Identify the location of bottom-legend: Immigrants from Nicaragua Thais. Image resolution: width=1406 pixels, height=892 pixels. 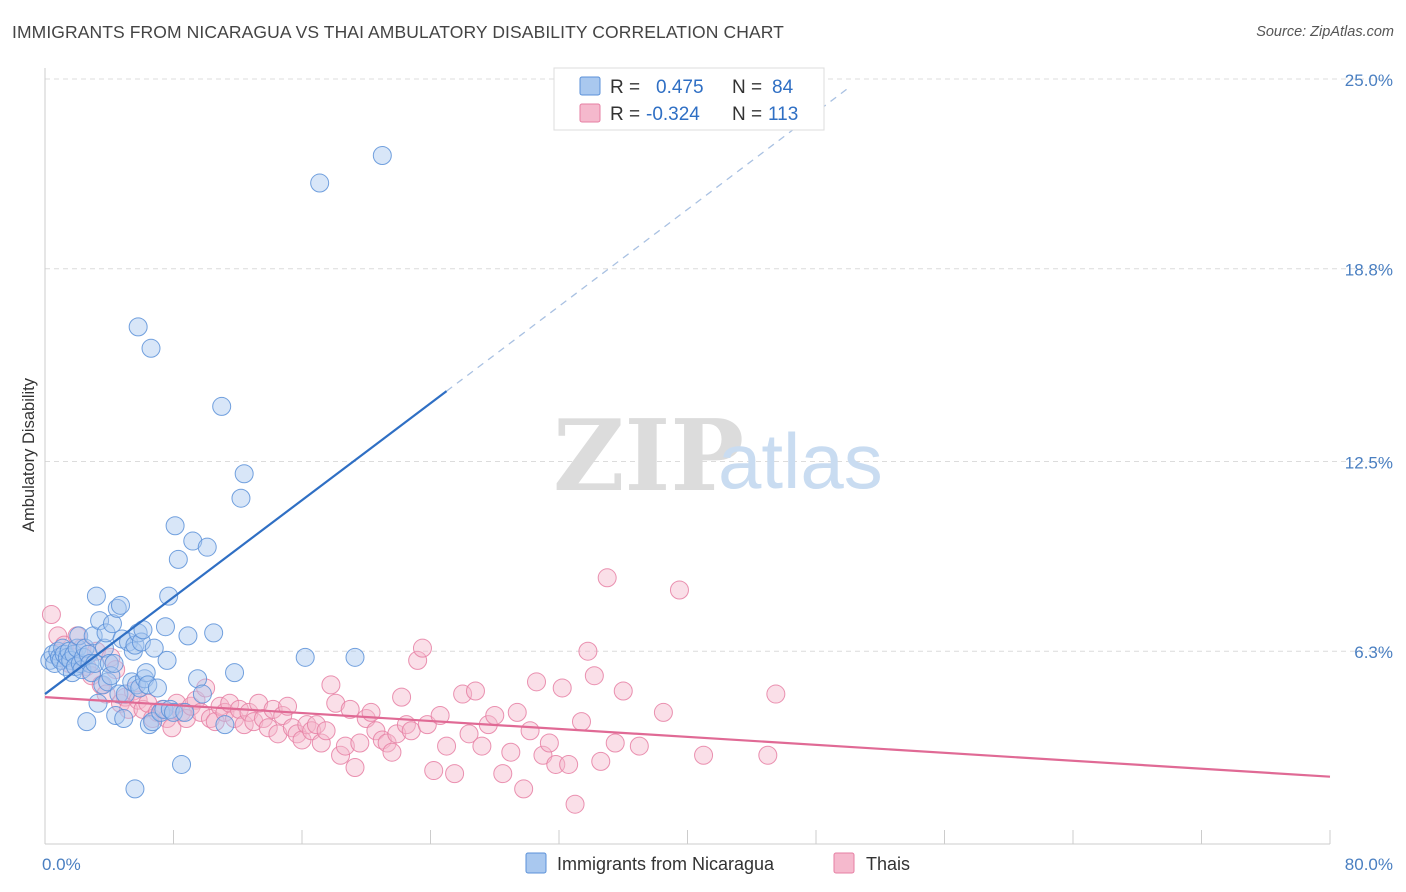
(717, 863).